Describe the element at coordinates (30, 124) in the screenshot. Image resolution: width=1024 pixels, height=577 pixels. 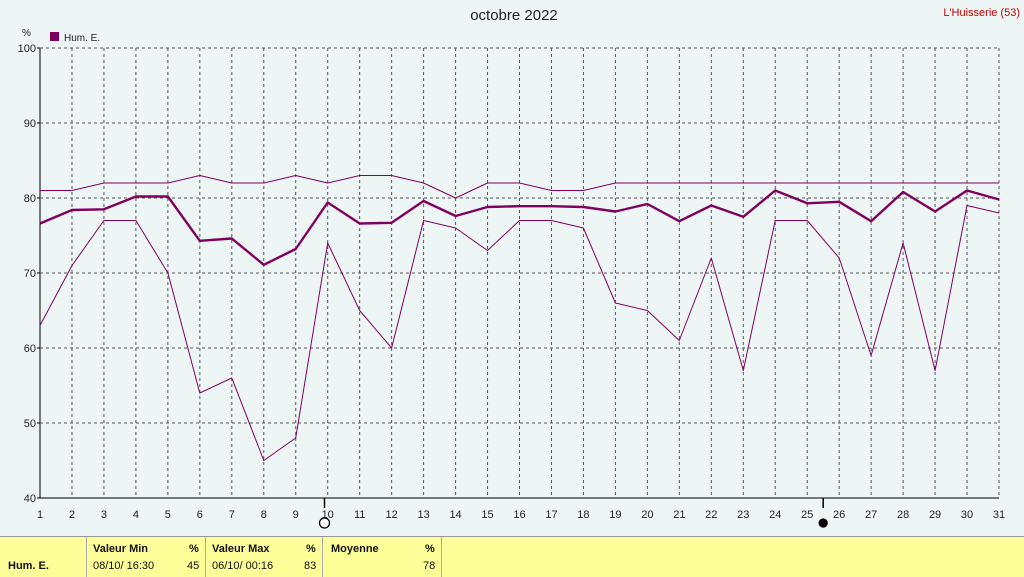
I see `y-tick-label: 90` at that location.